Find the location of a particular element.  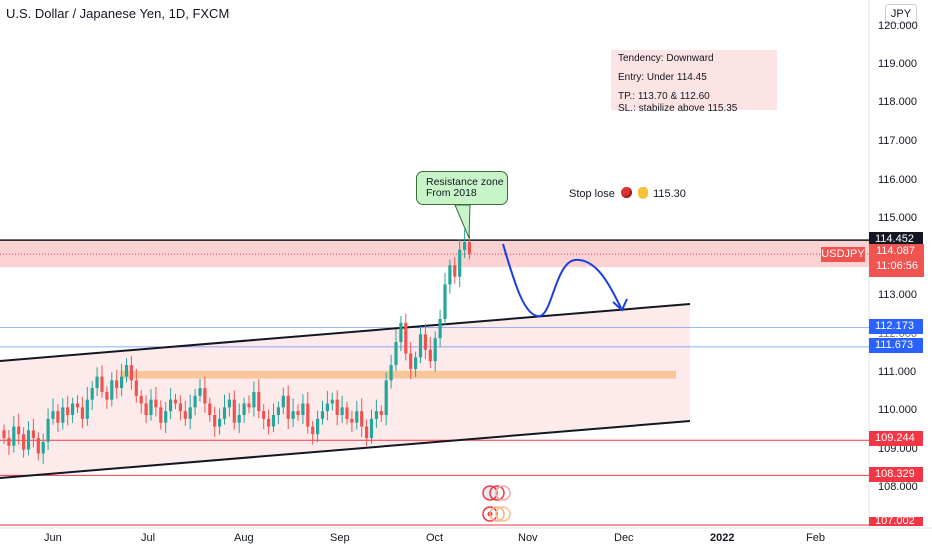

note-tp: TP.: 113.70 & 112.60 is located at coordinates (664, 96).